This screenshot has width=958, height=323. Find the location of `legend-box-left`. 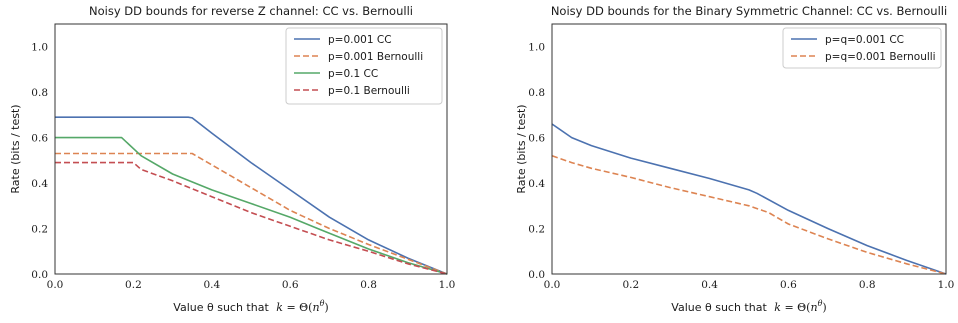

legend-box-left is located at coordinates (364, 66).